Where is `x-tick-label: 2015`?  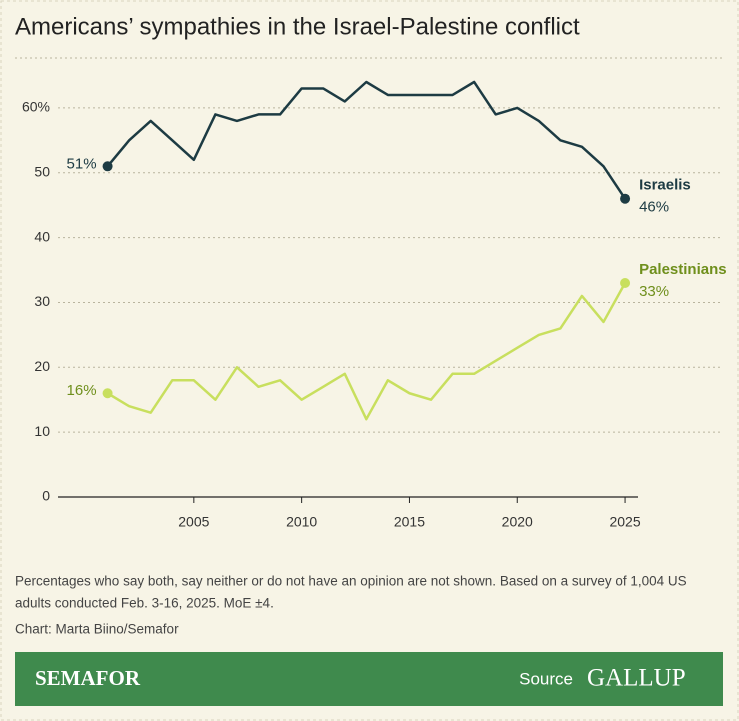
x-tick-label: 2015 is located at coordinates (409, 522).